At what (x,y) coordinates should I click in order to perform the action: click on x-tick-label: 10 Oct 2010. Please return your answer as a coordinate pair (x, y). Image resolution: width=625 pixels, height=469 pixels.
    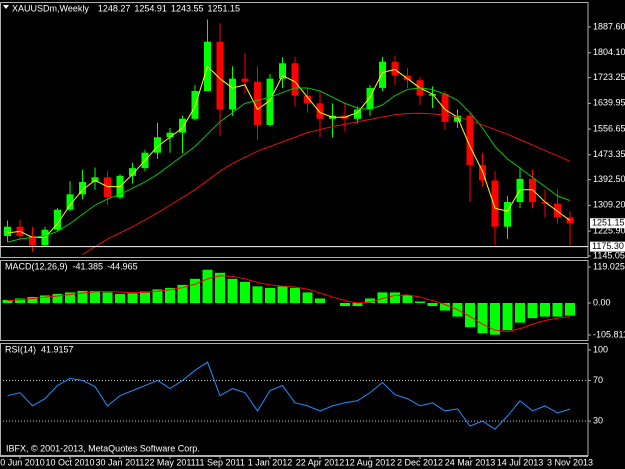
    Looking at the image, I should click on (69, 462).